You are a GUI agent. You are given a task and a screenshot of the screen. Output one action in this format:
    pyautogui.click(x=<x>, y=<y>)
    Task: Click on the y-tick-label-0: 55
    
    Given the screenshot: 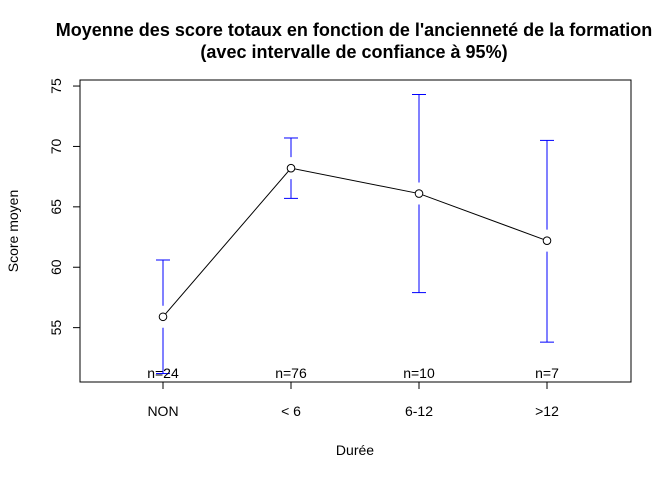 What is the action you would take?
    pyautogui.click(x=56, y=328)
    